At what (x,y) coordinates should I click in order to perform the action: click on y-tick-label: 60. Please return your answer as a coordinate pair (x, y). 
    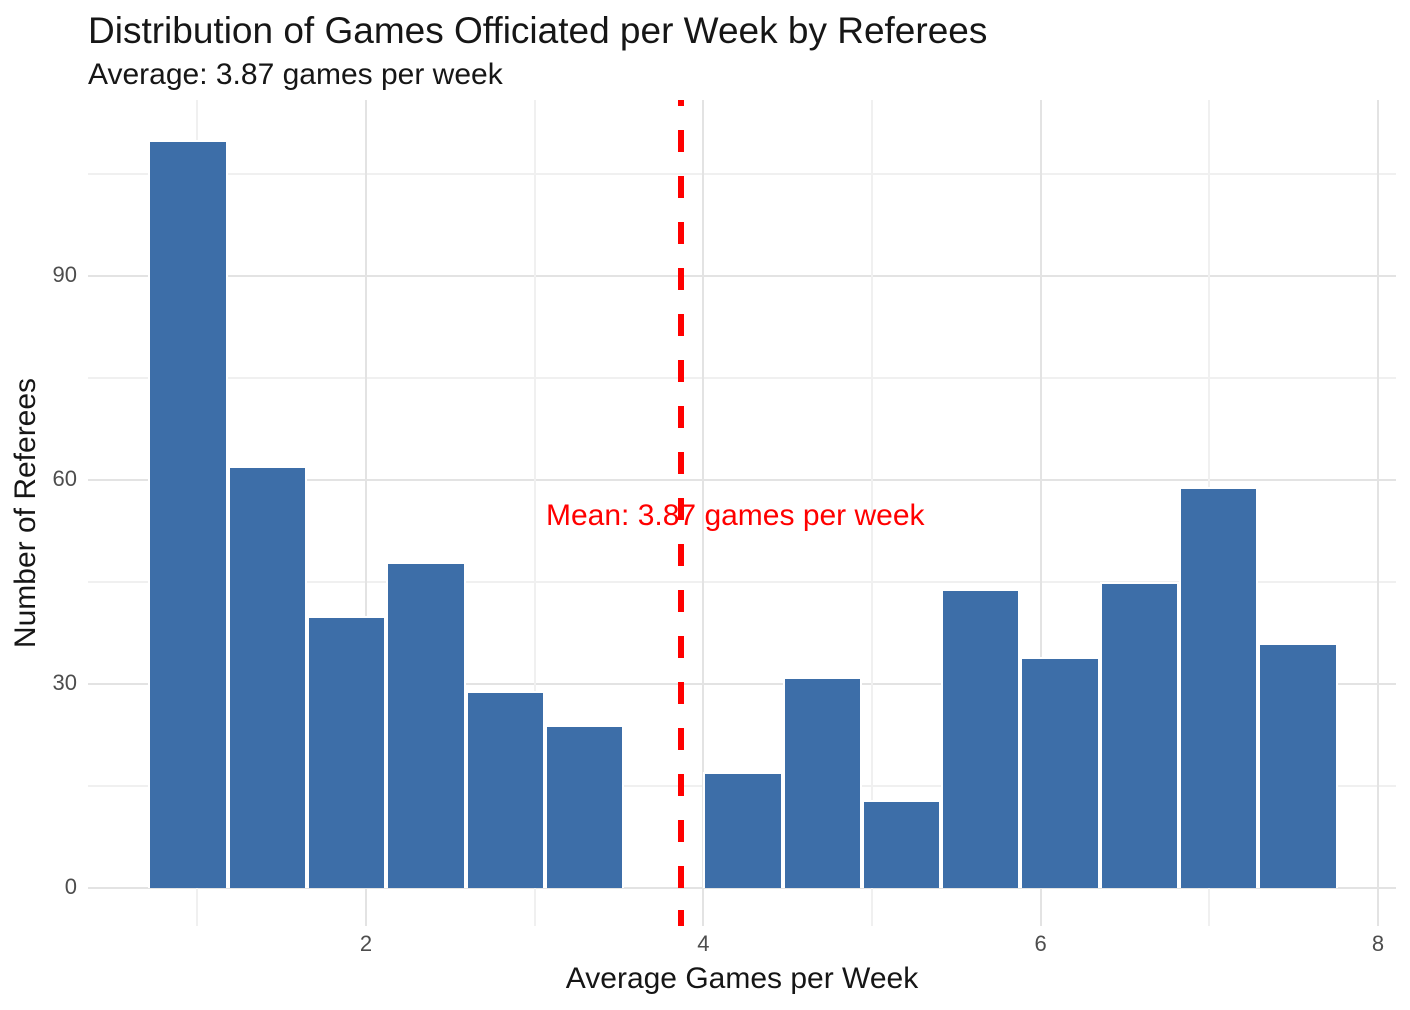
    Looking at the image, I should click on (64, 478).